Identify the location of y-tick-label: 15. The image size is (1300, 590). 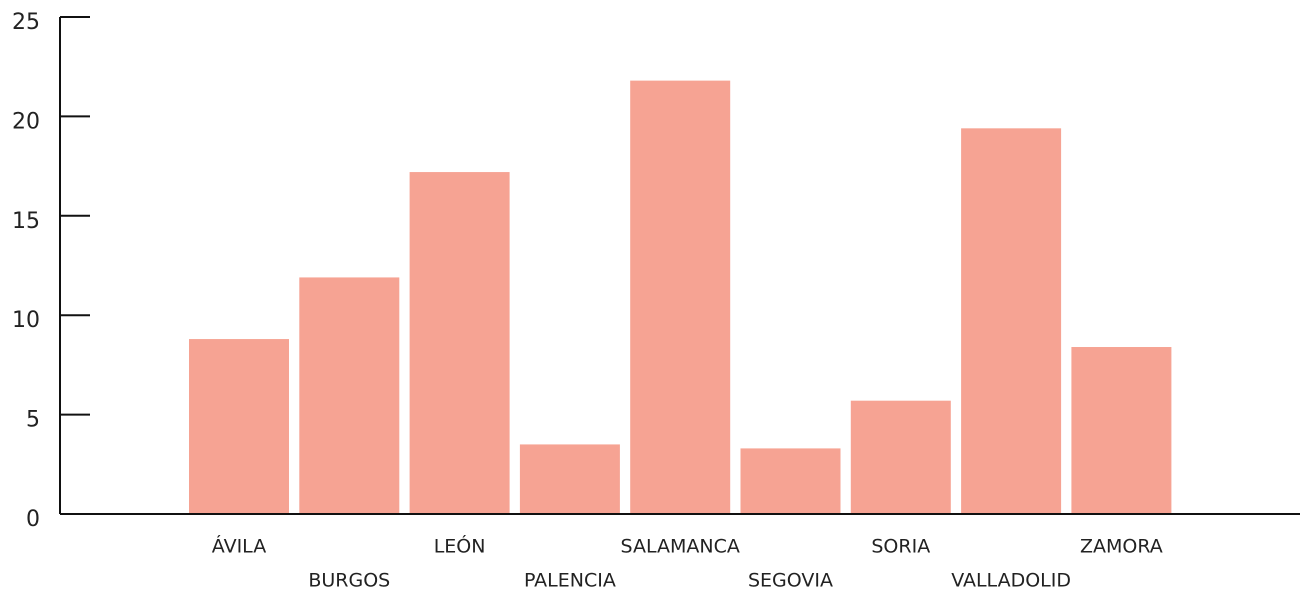
(26, 221).